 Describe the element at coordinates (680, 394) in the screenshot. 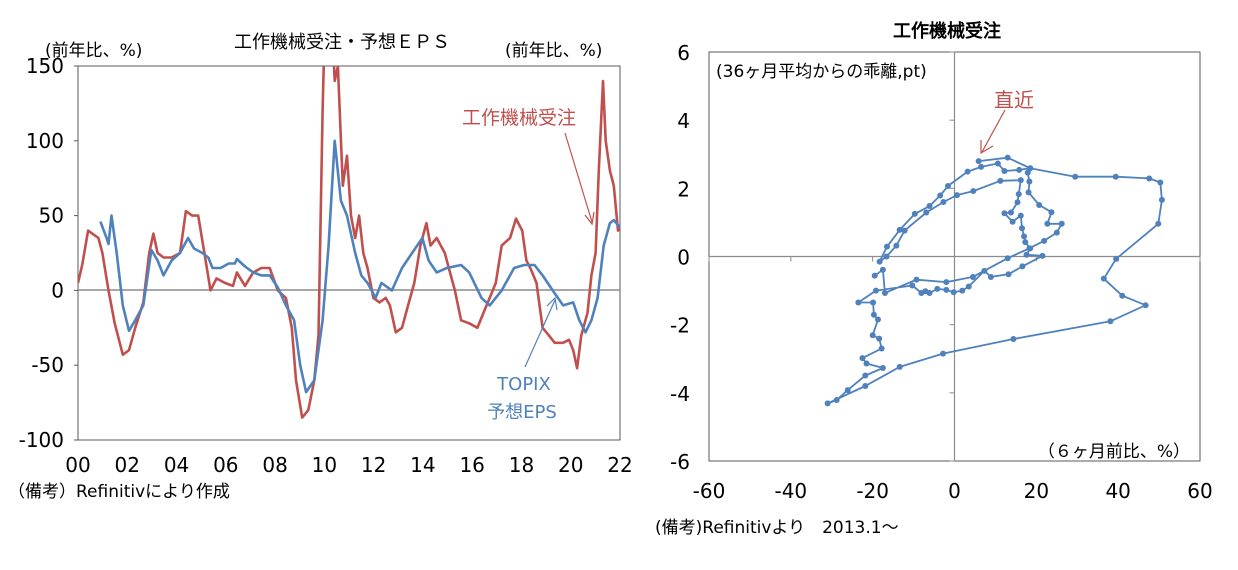

I see `y-tick-label: -4` at that location.